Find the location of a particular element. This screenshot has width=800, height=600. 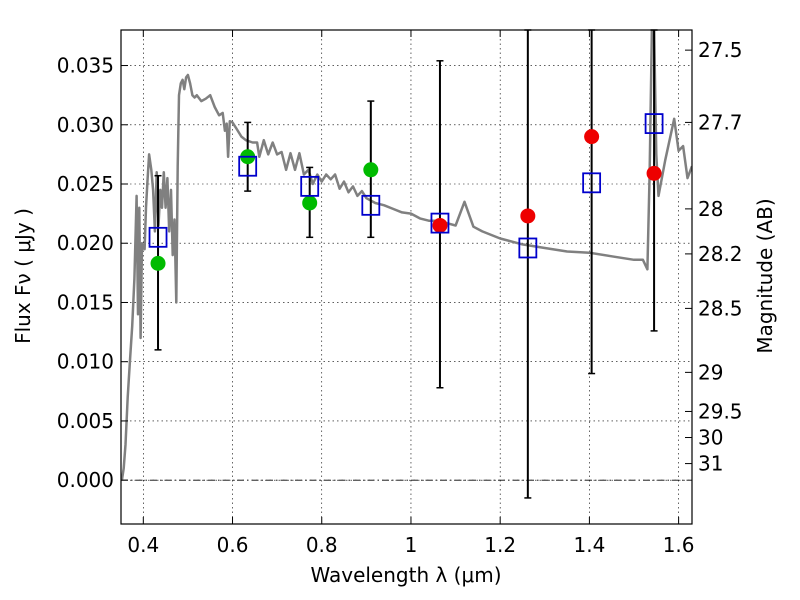

y-tick-label: 0.015 is located at coordinates (85, 302).